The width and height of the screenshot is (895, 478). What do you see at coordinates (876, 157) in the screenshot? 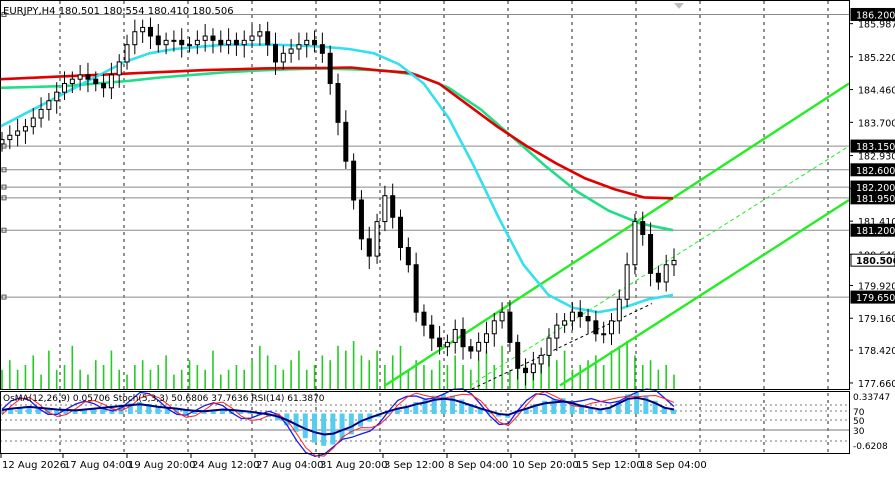
I see `price-axis-label: 182.930` at bounding box center [876, 157].